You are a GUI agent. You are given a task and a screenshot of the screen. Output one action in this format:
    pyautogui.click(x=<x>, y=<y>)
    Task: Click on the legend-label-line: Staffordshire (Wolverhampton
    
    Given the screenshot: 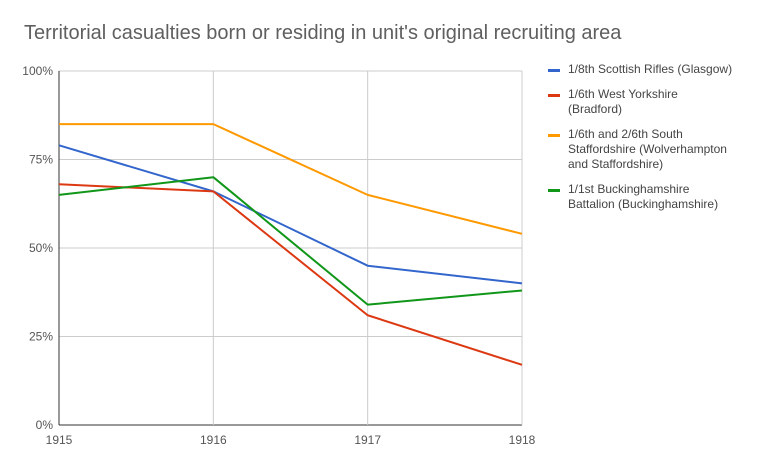 What is the action you would take?
    pyautogui.click(x=647, y=149)
    